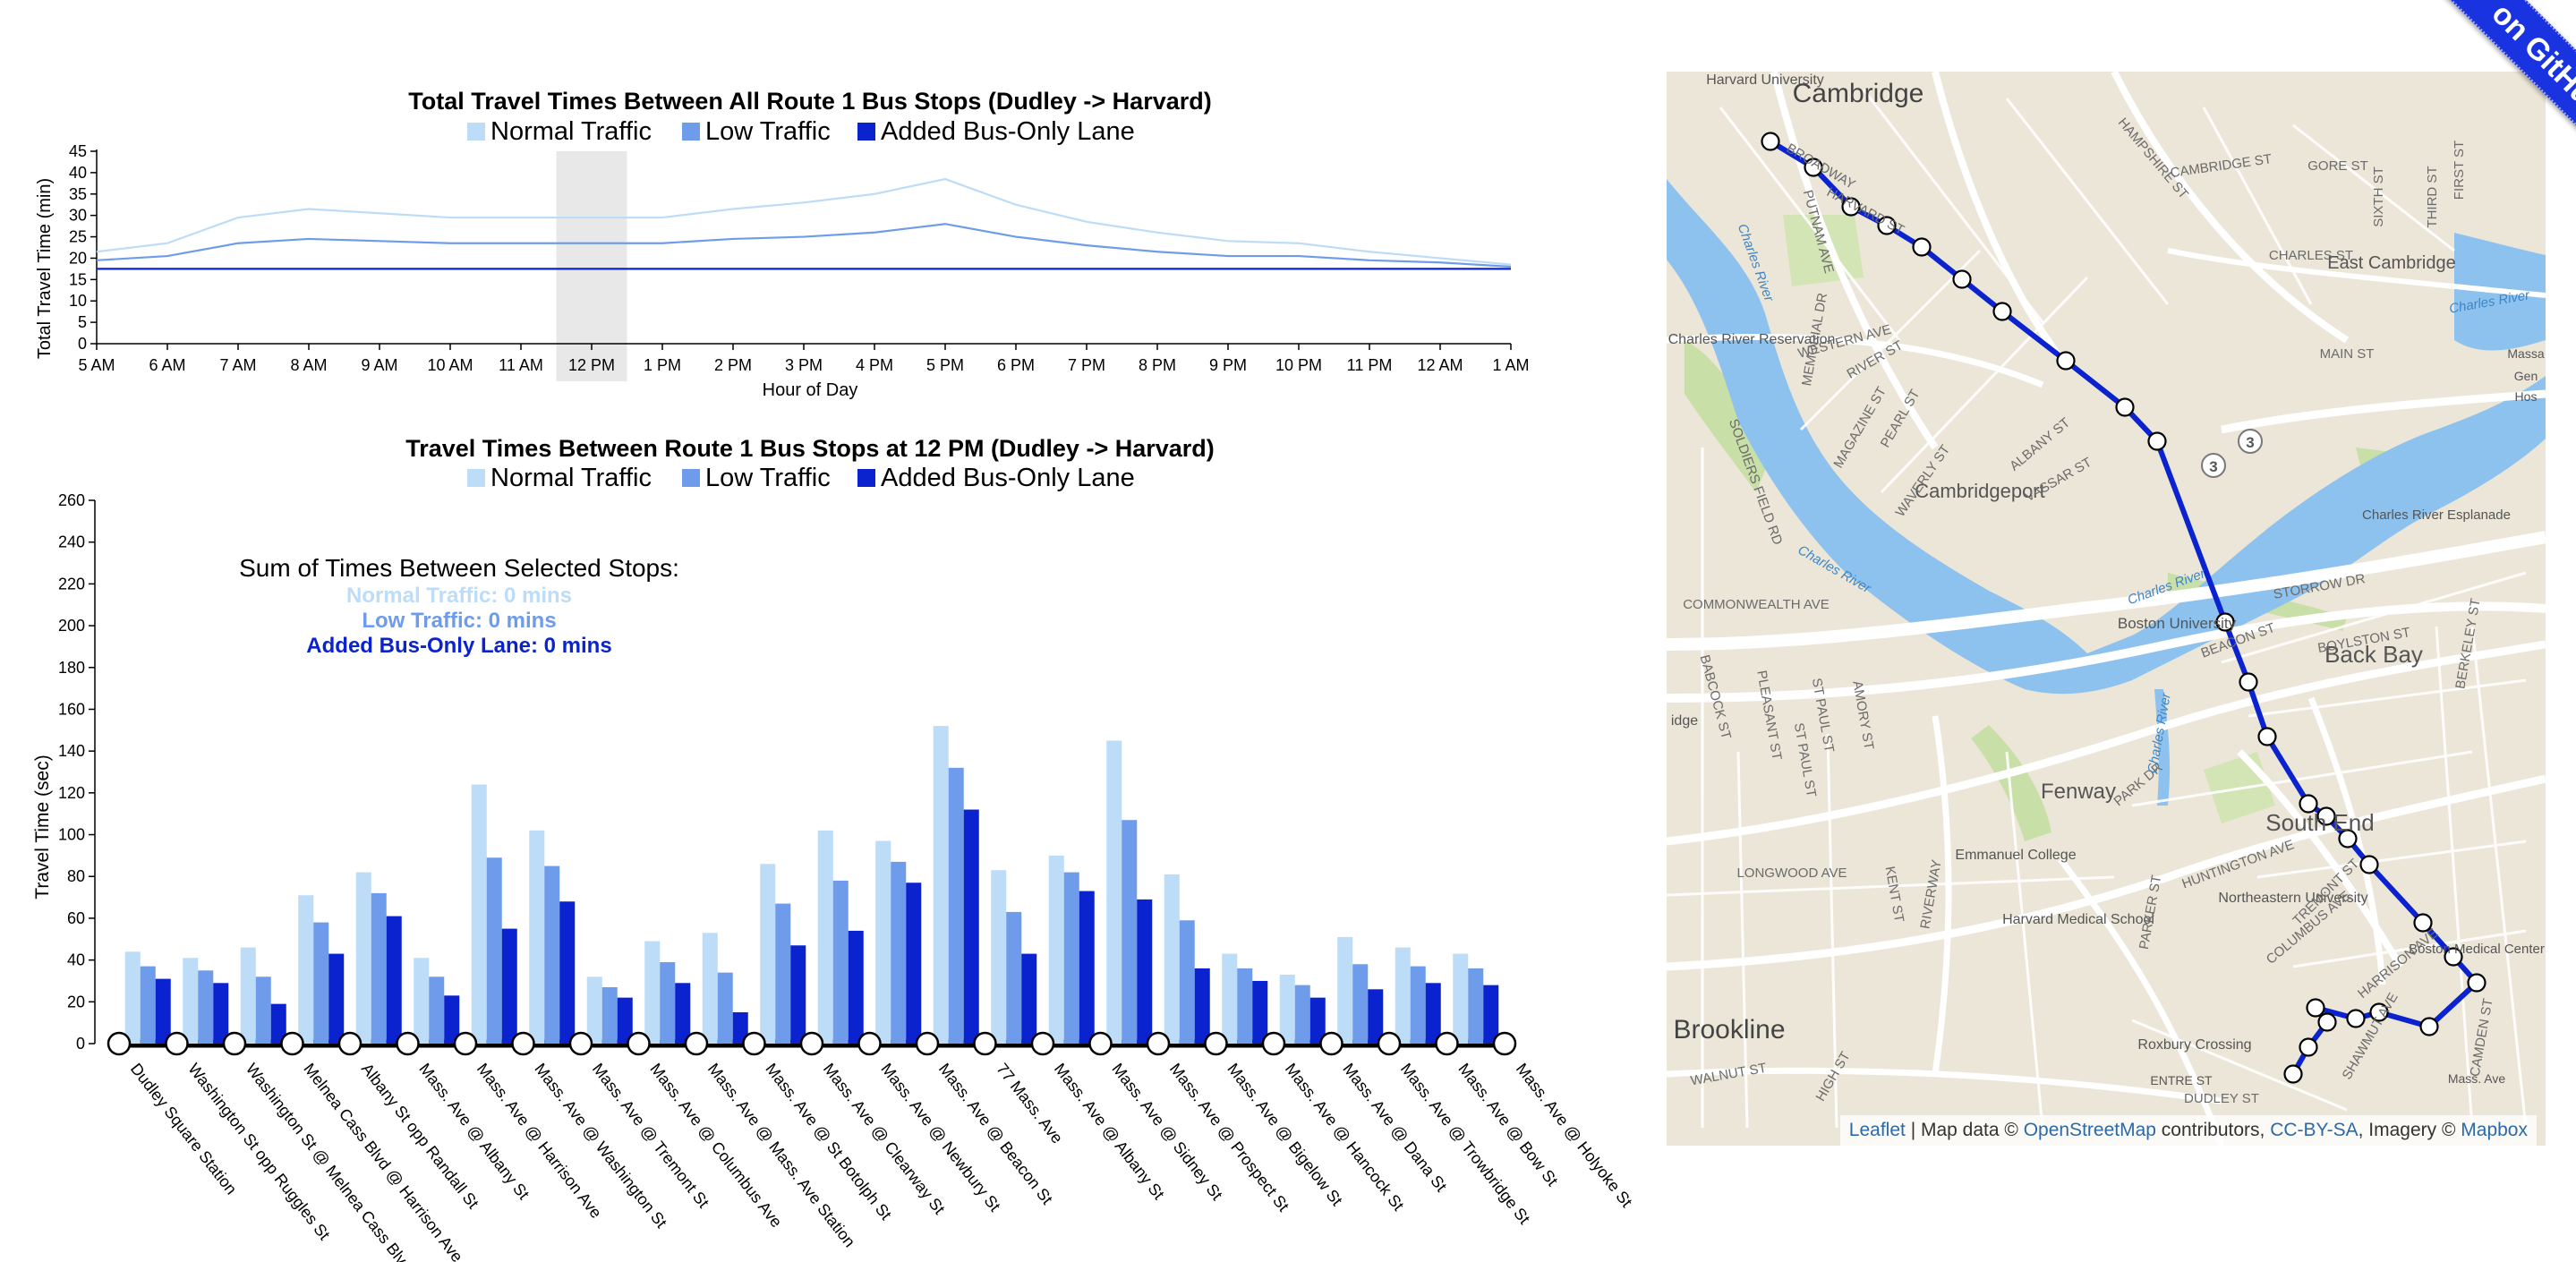 This screenshot has height=1262, width=2576. What do you see at coordinates (591, 266) in the screenshot?
I see `selected-hour-band` at bounding box center [591, 266].